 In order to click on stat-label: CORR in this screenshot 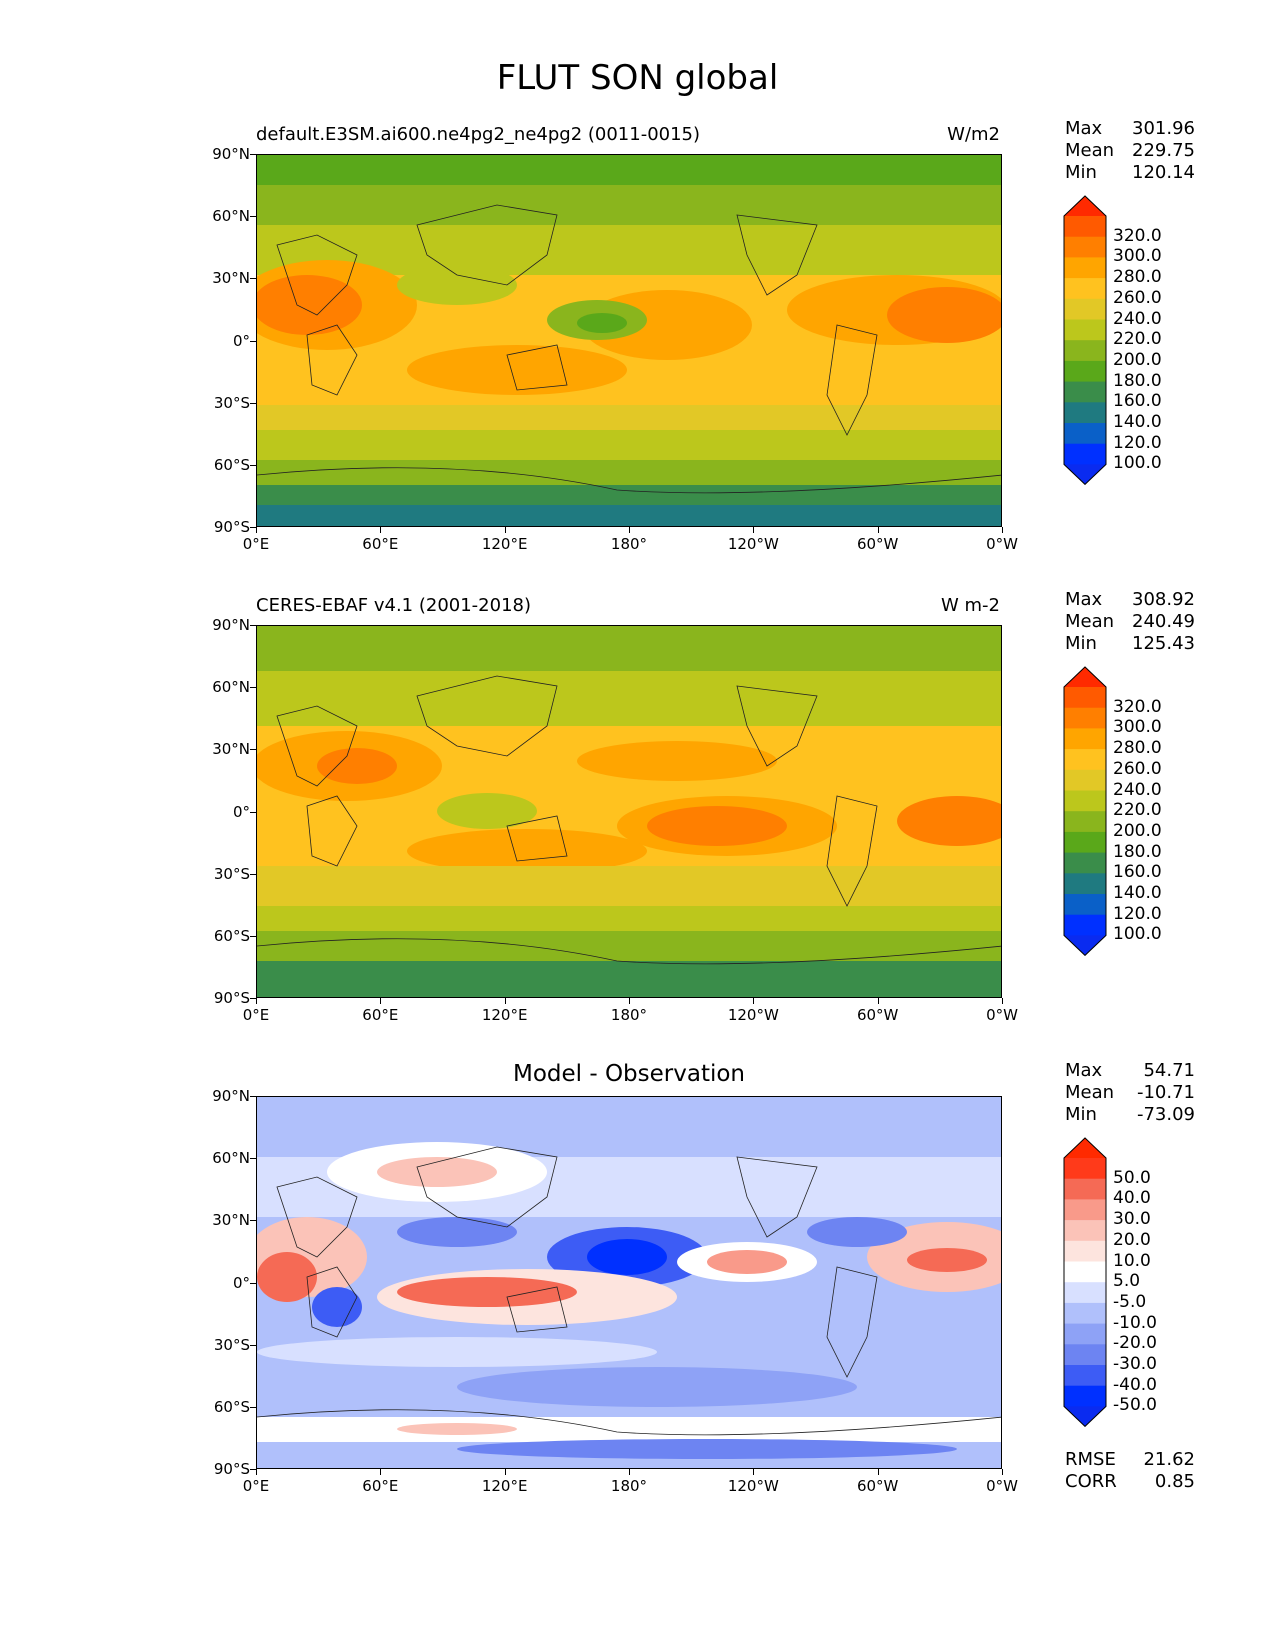, I will do `click(1091, 1481)`.